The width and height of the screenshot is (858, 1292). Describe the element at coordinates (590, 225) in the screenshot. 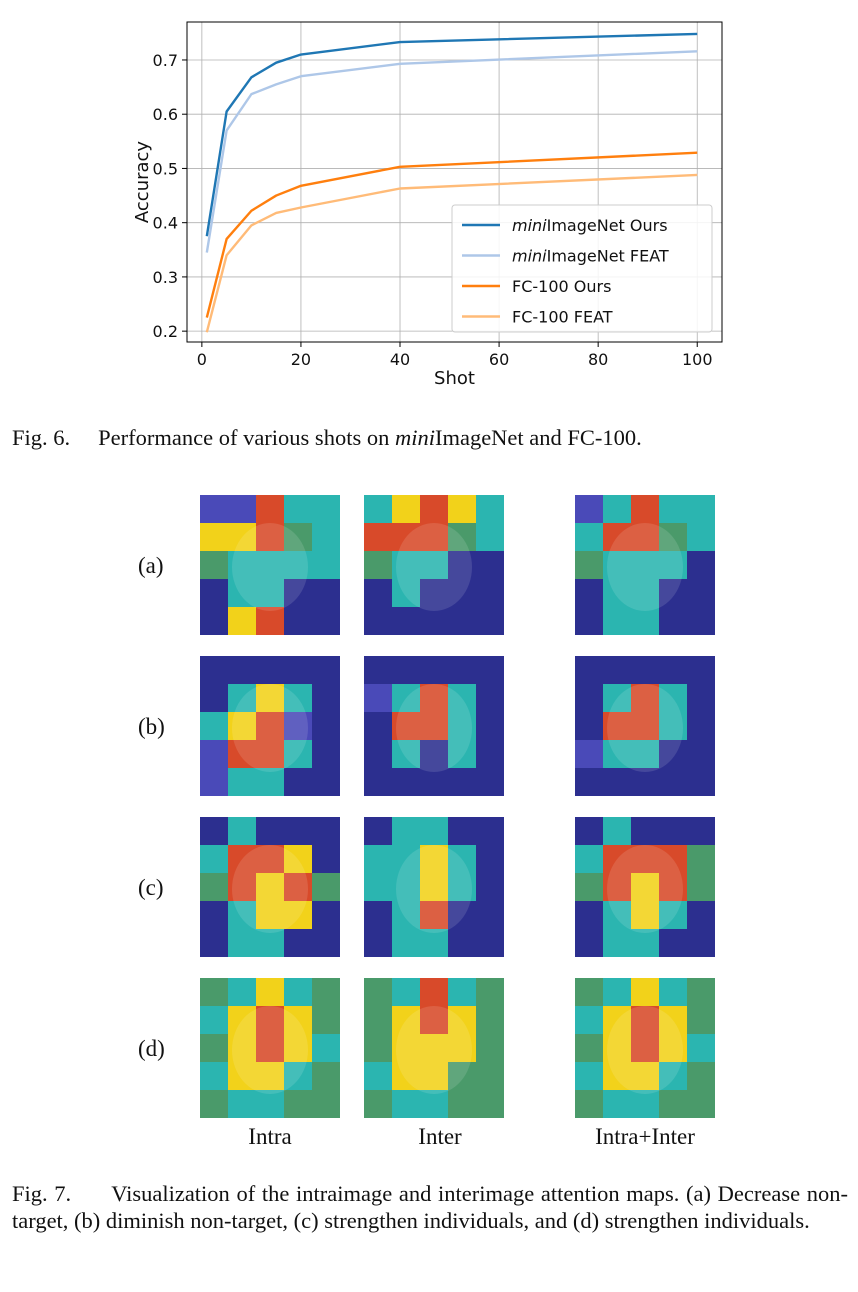

I see `legend-label-0: miniImageNet Ours` at that location.